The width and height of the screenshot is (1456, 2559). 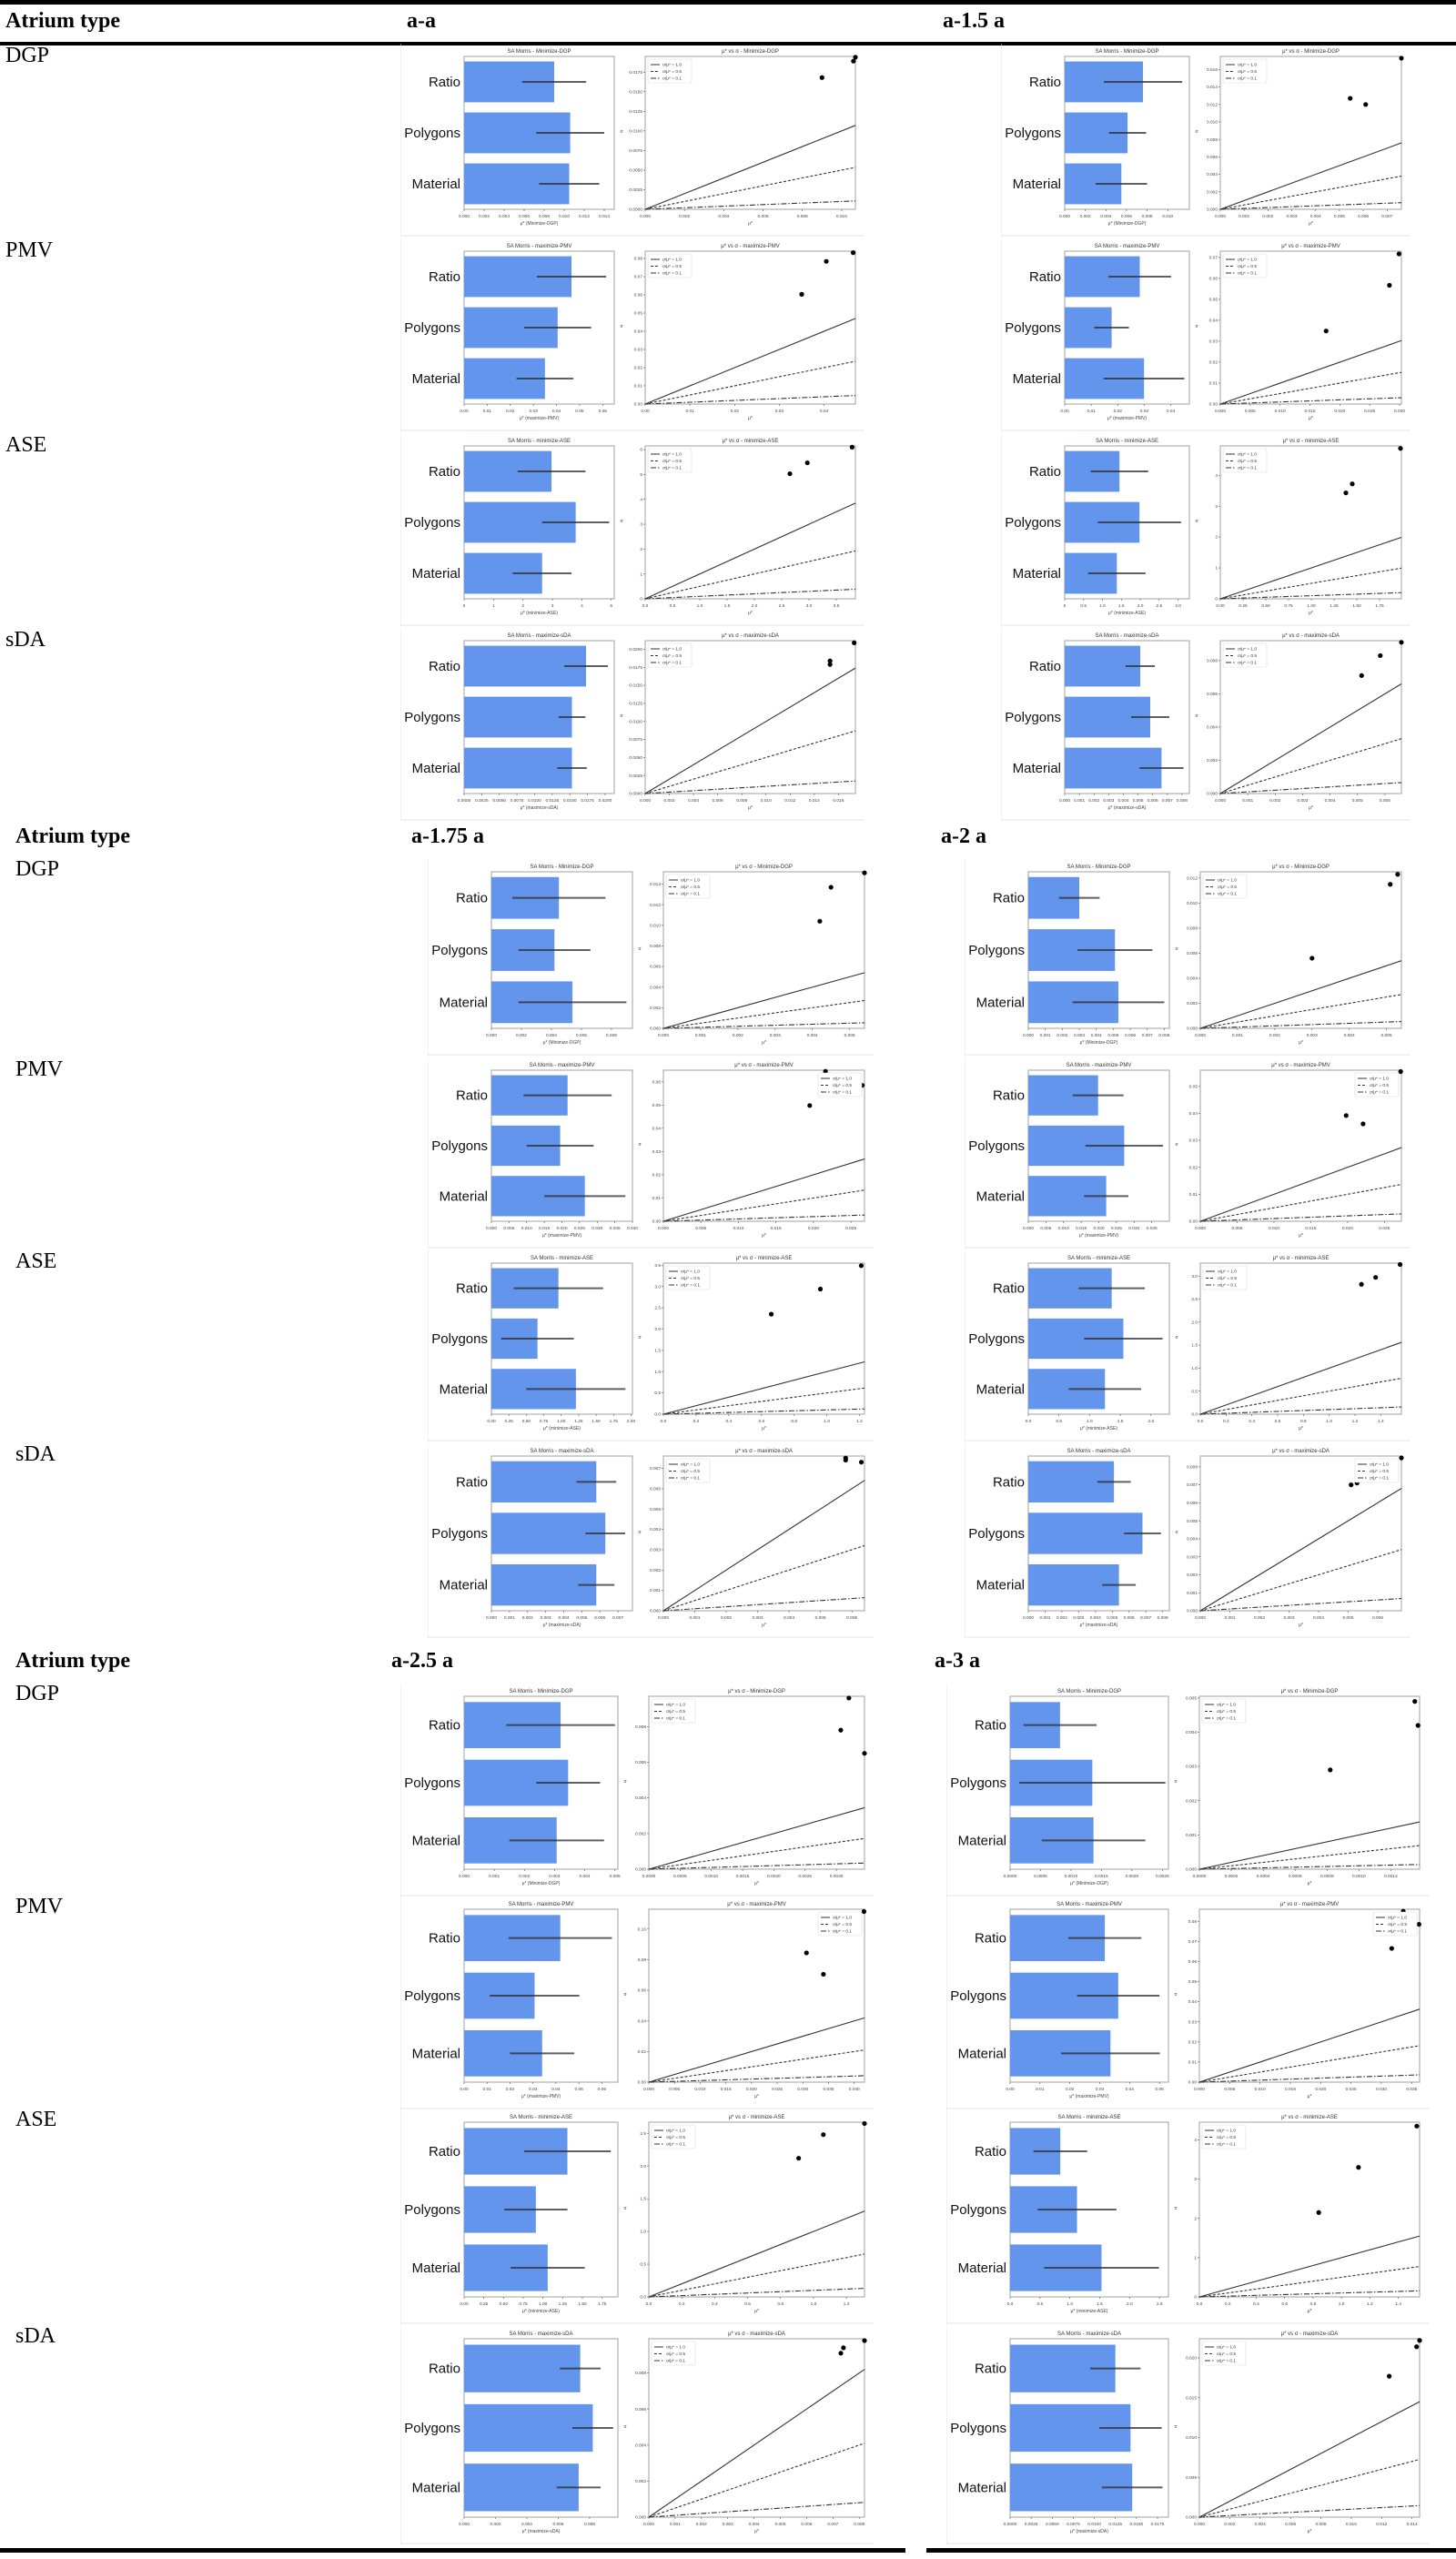 I want to click on x-tick-label: 0.030, so click(x=803, y=2089).